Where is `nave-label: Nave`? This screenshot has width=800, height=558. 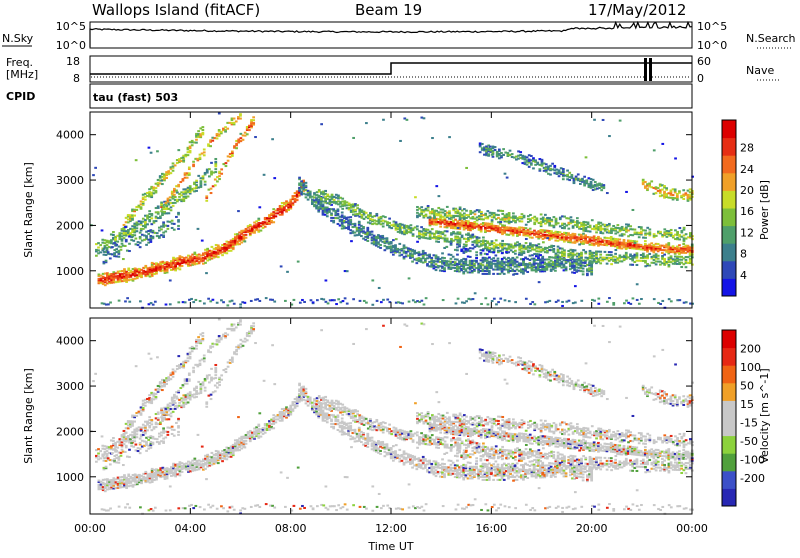 nave-label: Nave is located at coordinates (760, 70).